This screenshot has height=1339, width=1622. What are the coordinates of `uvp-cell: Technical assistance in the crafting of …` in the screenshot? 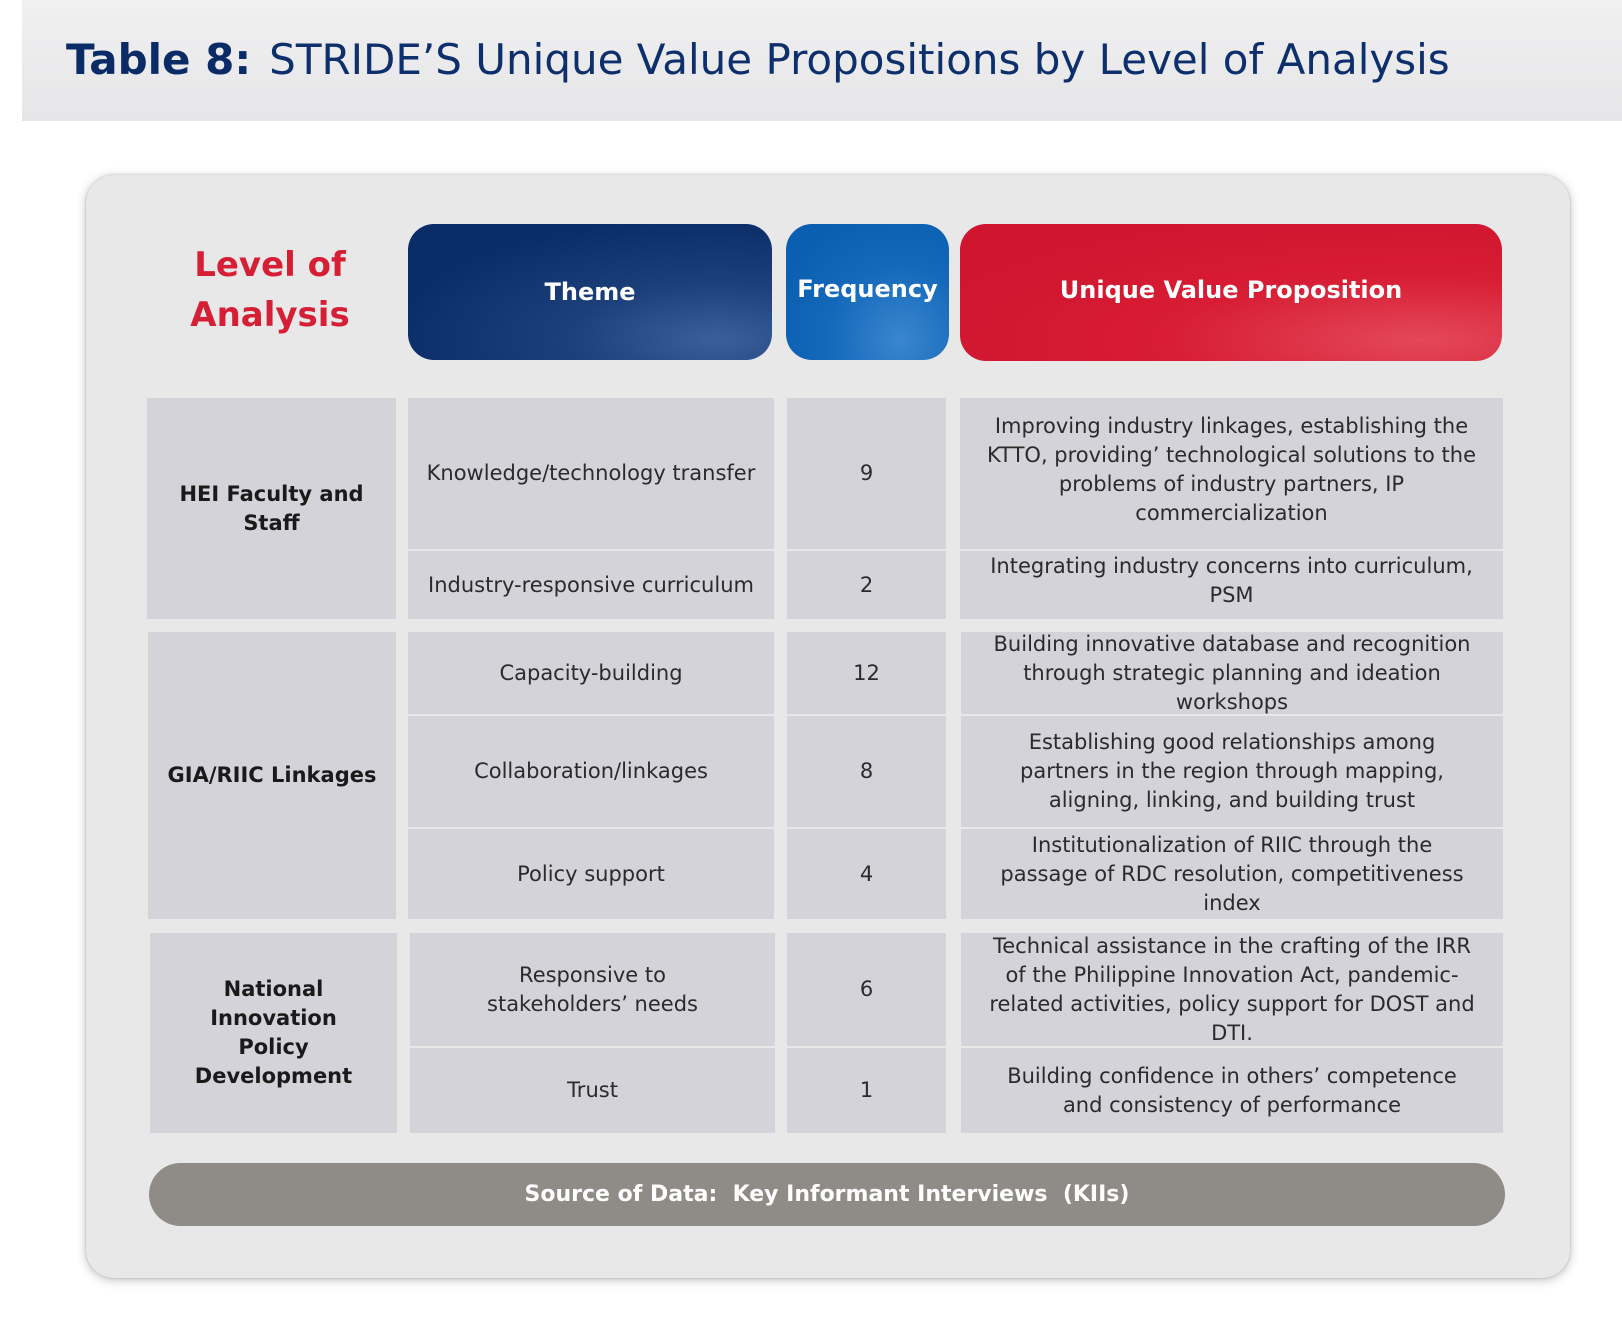 It's located at (1232, 989).